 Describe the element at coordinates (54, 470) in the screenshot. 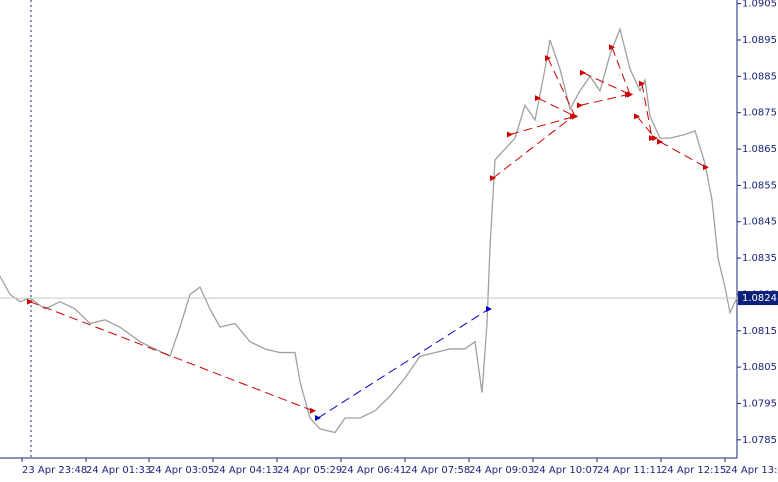

I see `x-tick-label: 23 Apr 23:48` at that location.